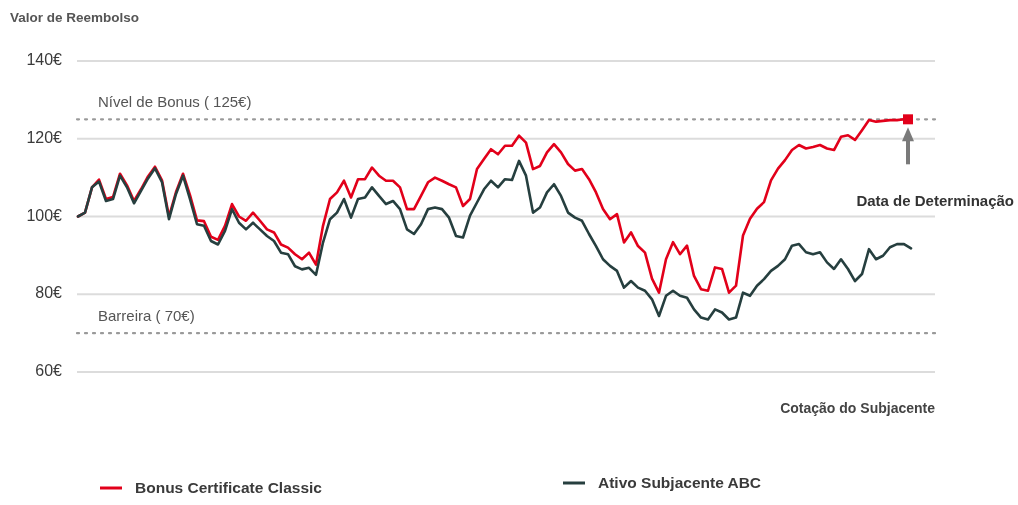  I want to click on annotation: Data de Determinação, so click(935, 201).